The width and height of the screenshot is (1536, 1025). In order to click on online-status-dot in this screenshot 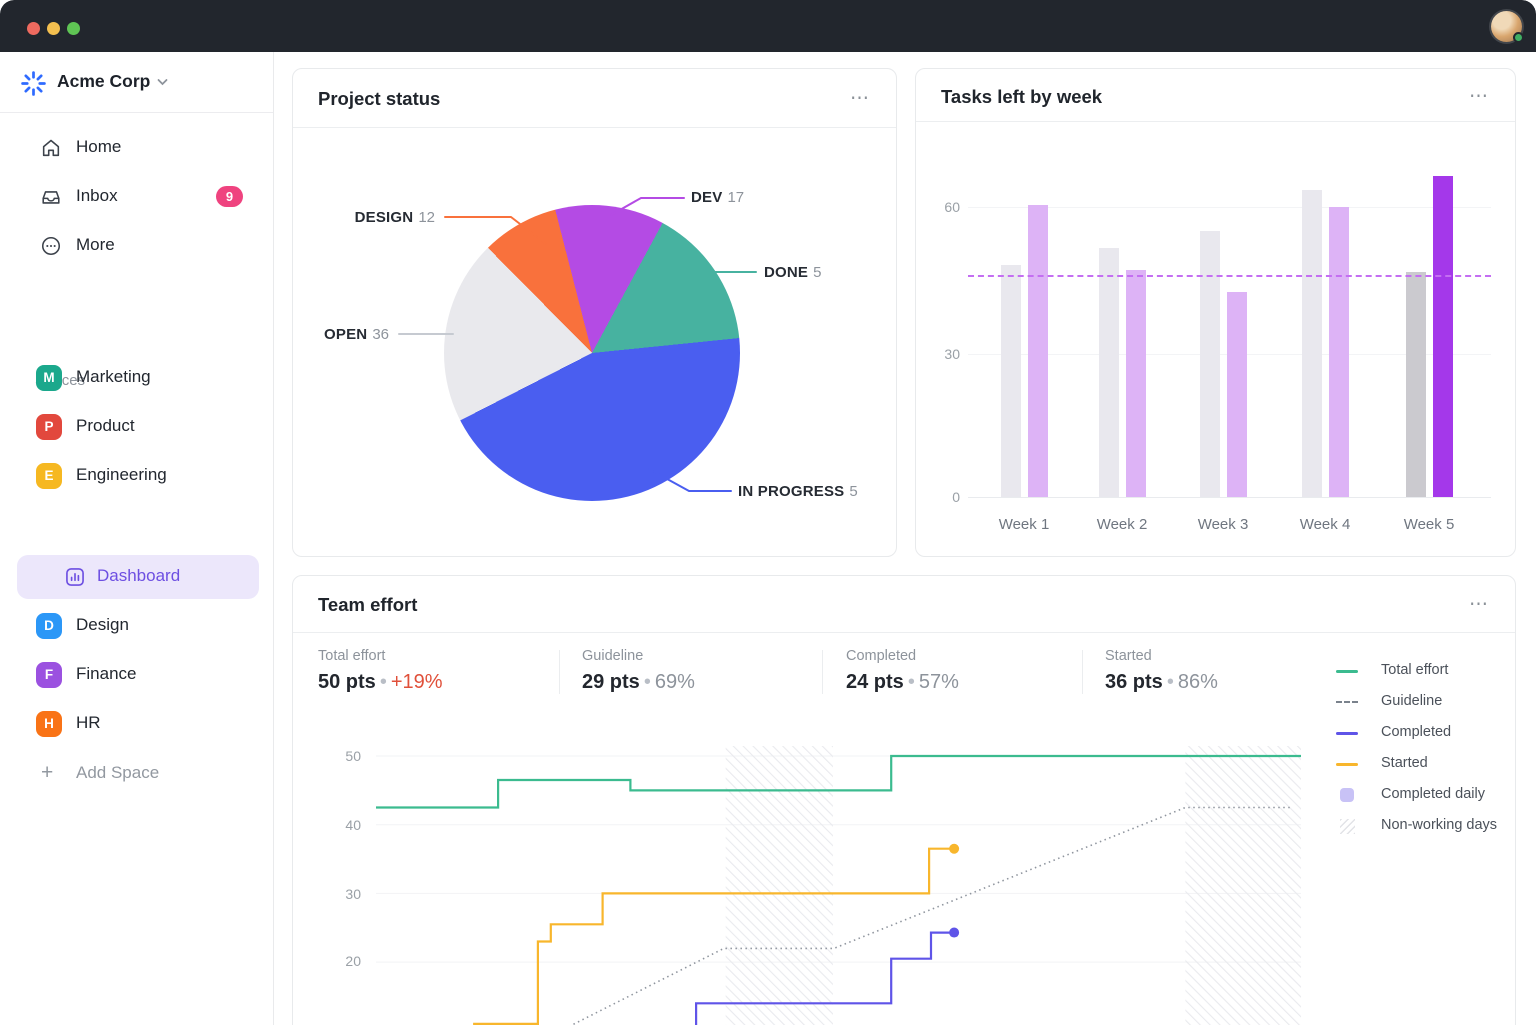, I will do `click(1518, 37)`.